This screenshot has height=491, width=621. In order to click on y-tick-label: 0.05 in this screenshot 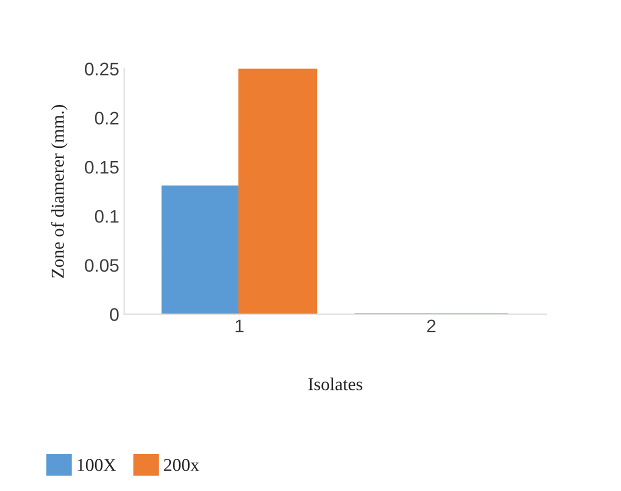, I will do `click(101, 265)`.